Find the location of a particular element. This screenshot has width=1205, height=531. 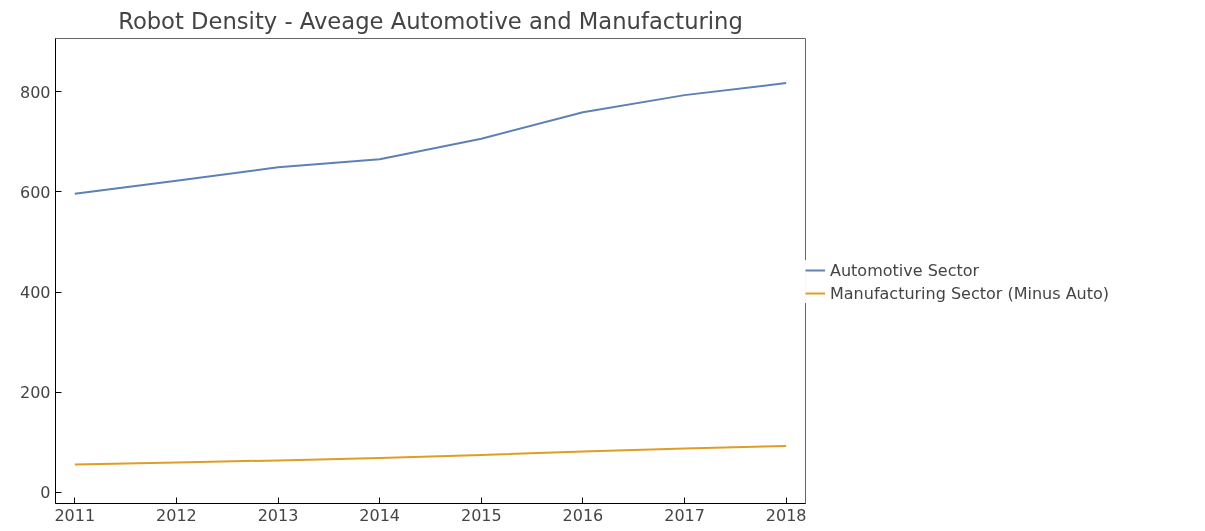

x-tick-label: 2011 is located at coordinates (75, 515).